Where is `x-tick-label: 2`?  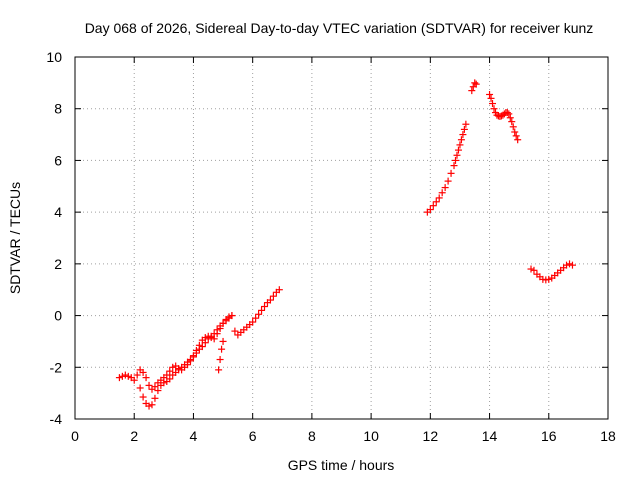 x-tick-label: 2 is located at coordinates (134, 436).